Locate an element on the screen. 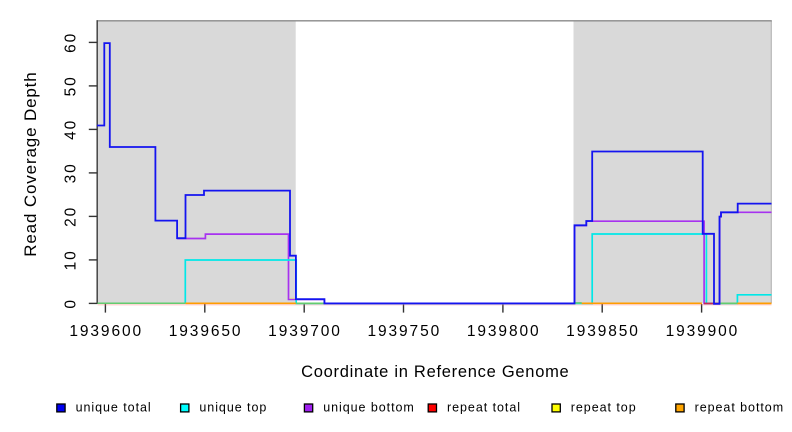  svg-text: Read Coverage Depth is located at coordinates (30, 163).